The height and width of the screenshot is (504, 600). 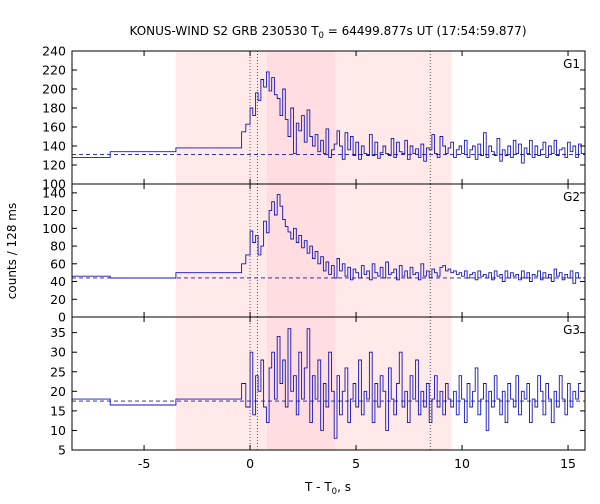 I want to click on panel-label-g1: G1, so click(x=571, y=64).